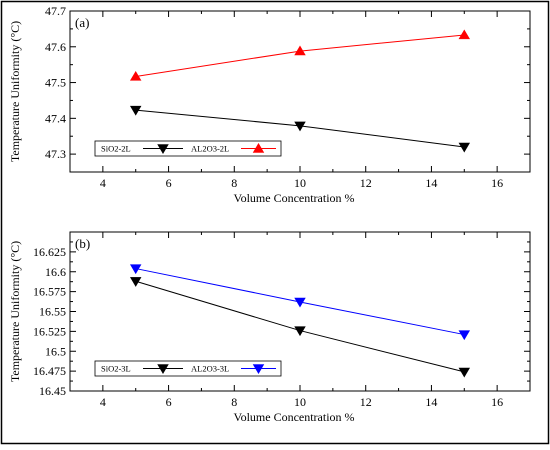  I want to click on y-tick-label: 16.575, so click(49, 292).